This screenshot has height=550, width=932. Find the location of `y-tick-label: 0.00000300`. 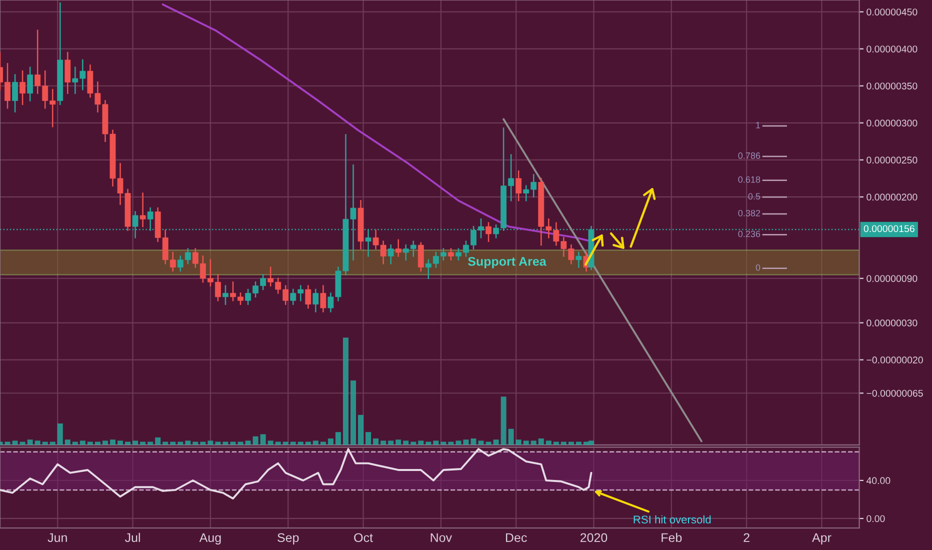

y-tick-label: 0.00000300 is located at coordinates (892, 123).